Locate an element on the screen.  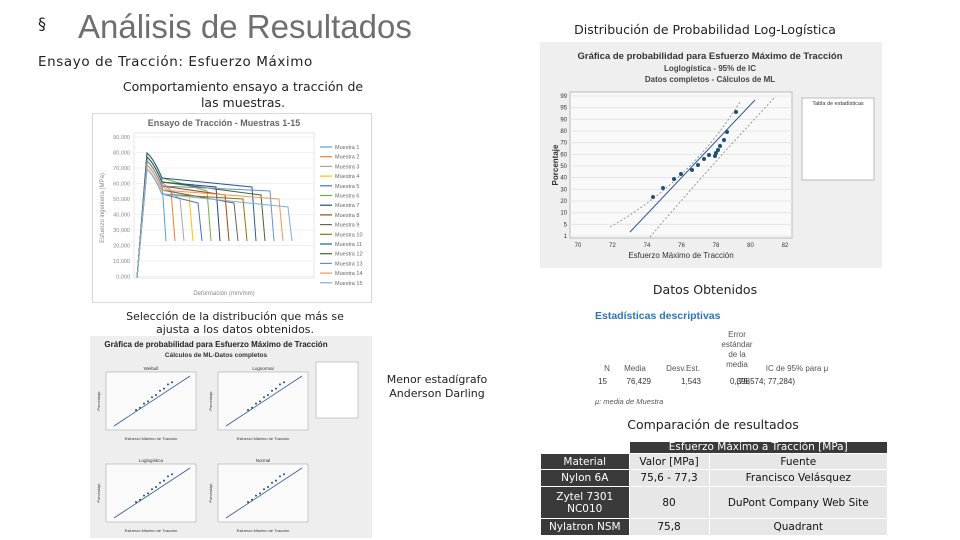
table-cell: 75,6 - 77,3 is located at coordinates (669, 478).